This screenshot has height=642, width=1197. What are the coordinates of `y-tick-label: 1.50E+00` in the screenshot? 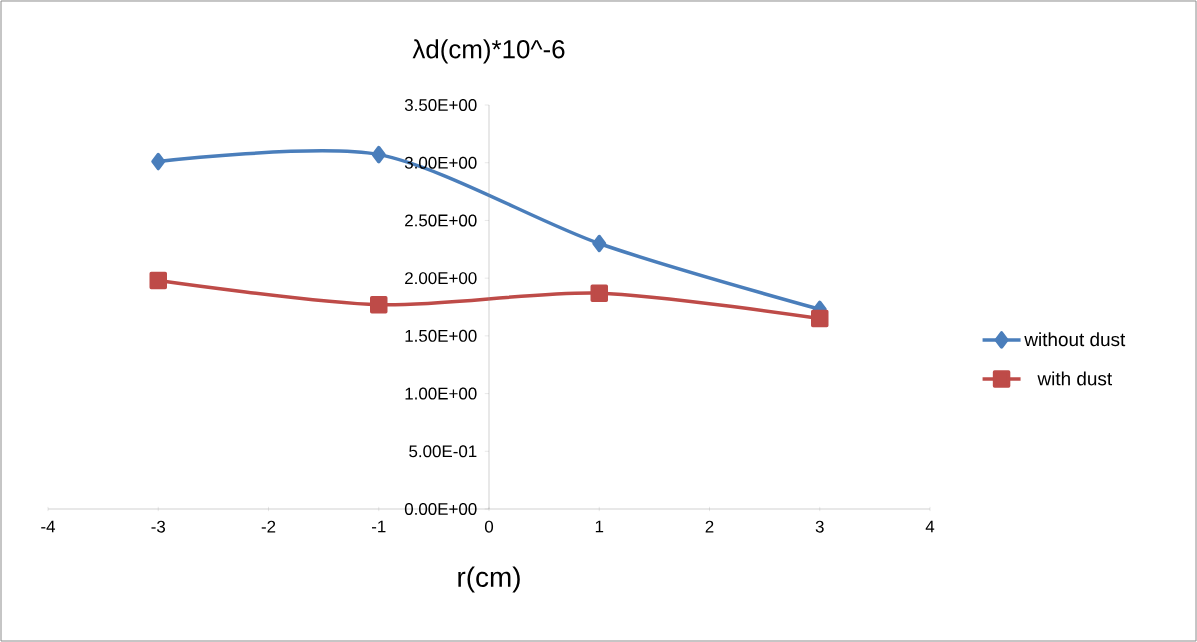 It's located at (441, 335).